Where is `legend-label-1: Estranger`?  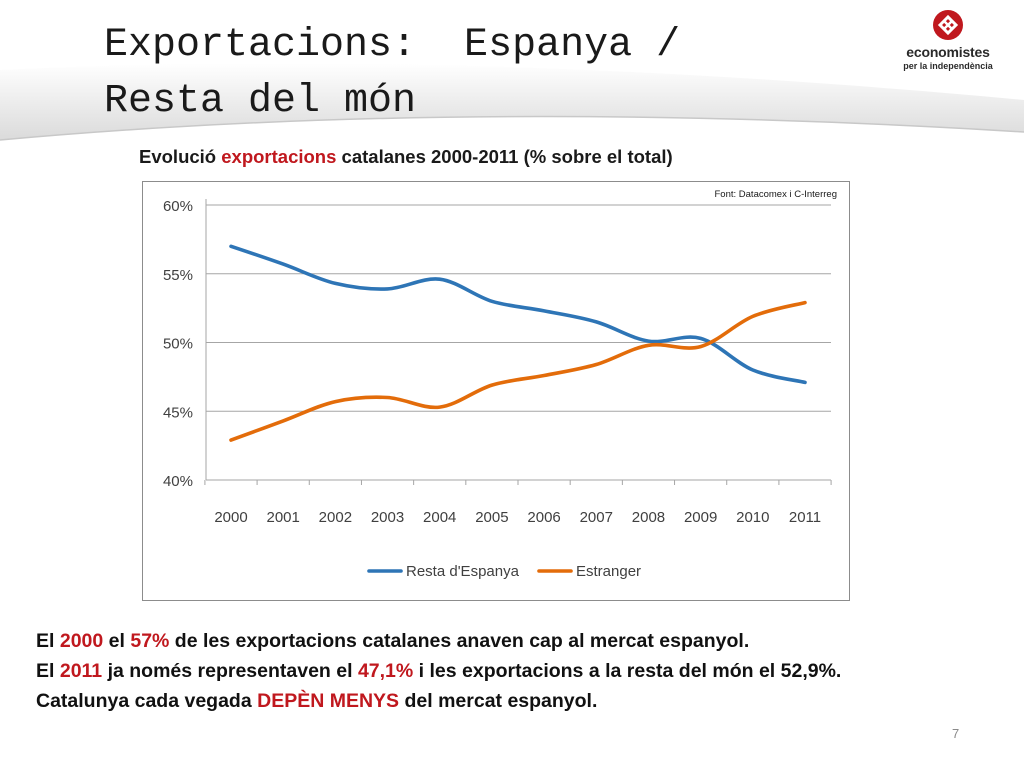
legend-label-1: Estranger is located at coordinates (608, 571).